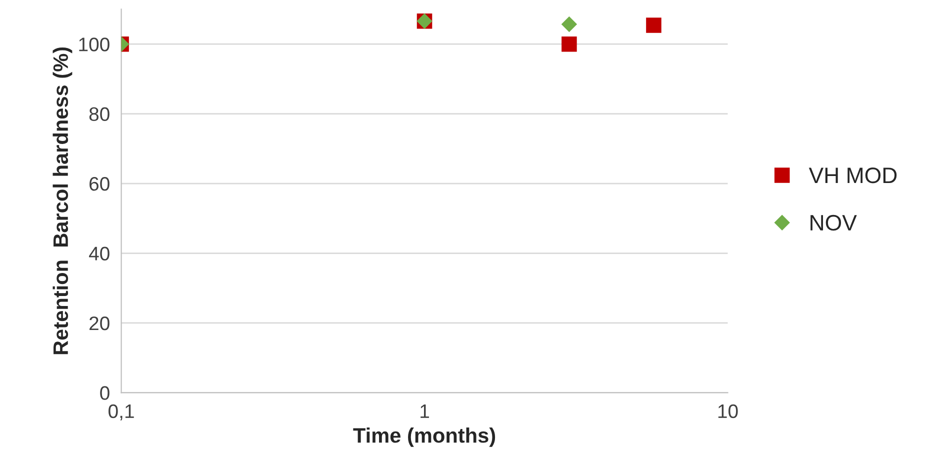  What do you see at coordinates (833, 222) in the screenshot?
I see `legend-label: NOV` at bounding box center [833, 222].